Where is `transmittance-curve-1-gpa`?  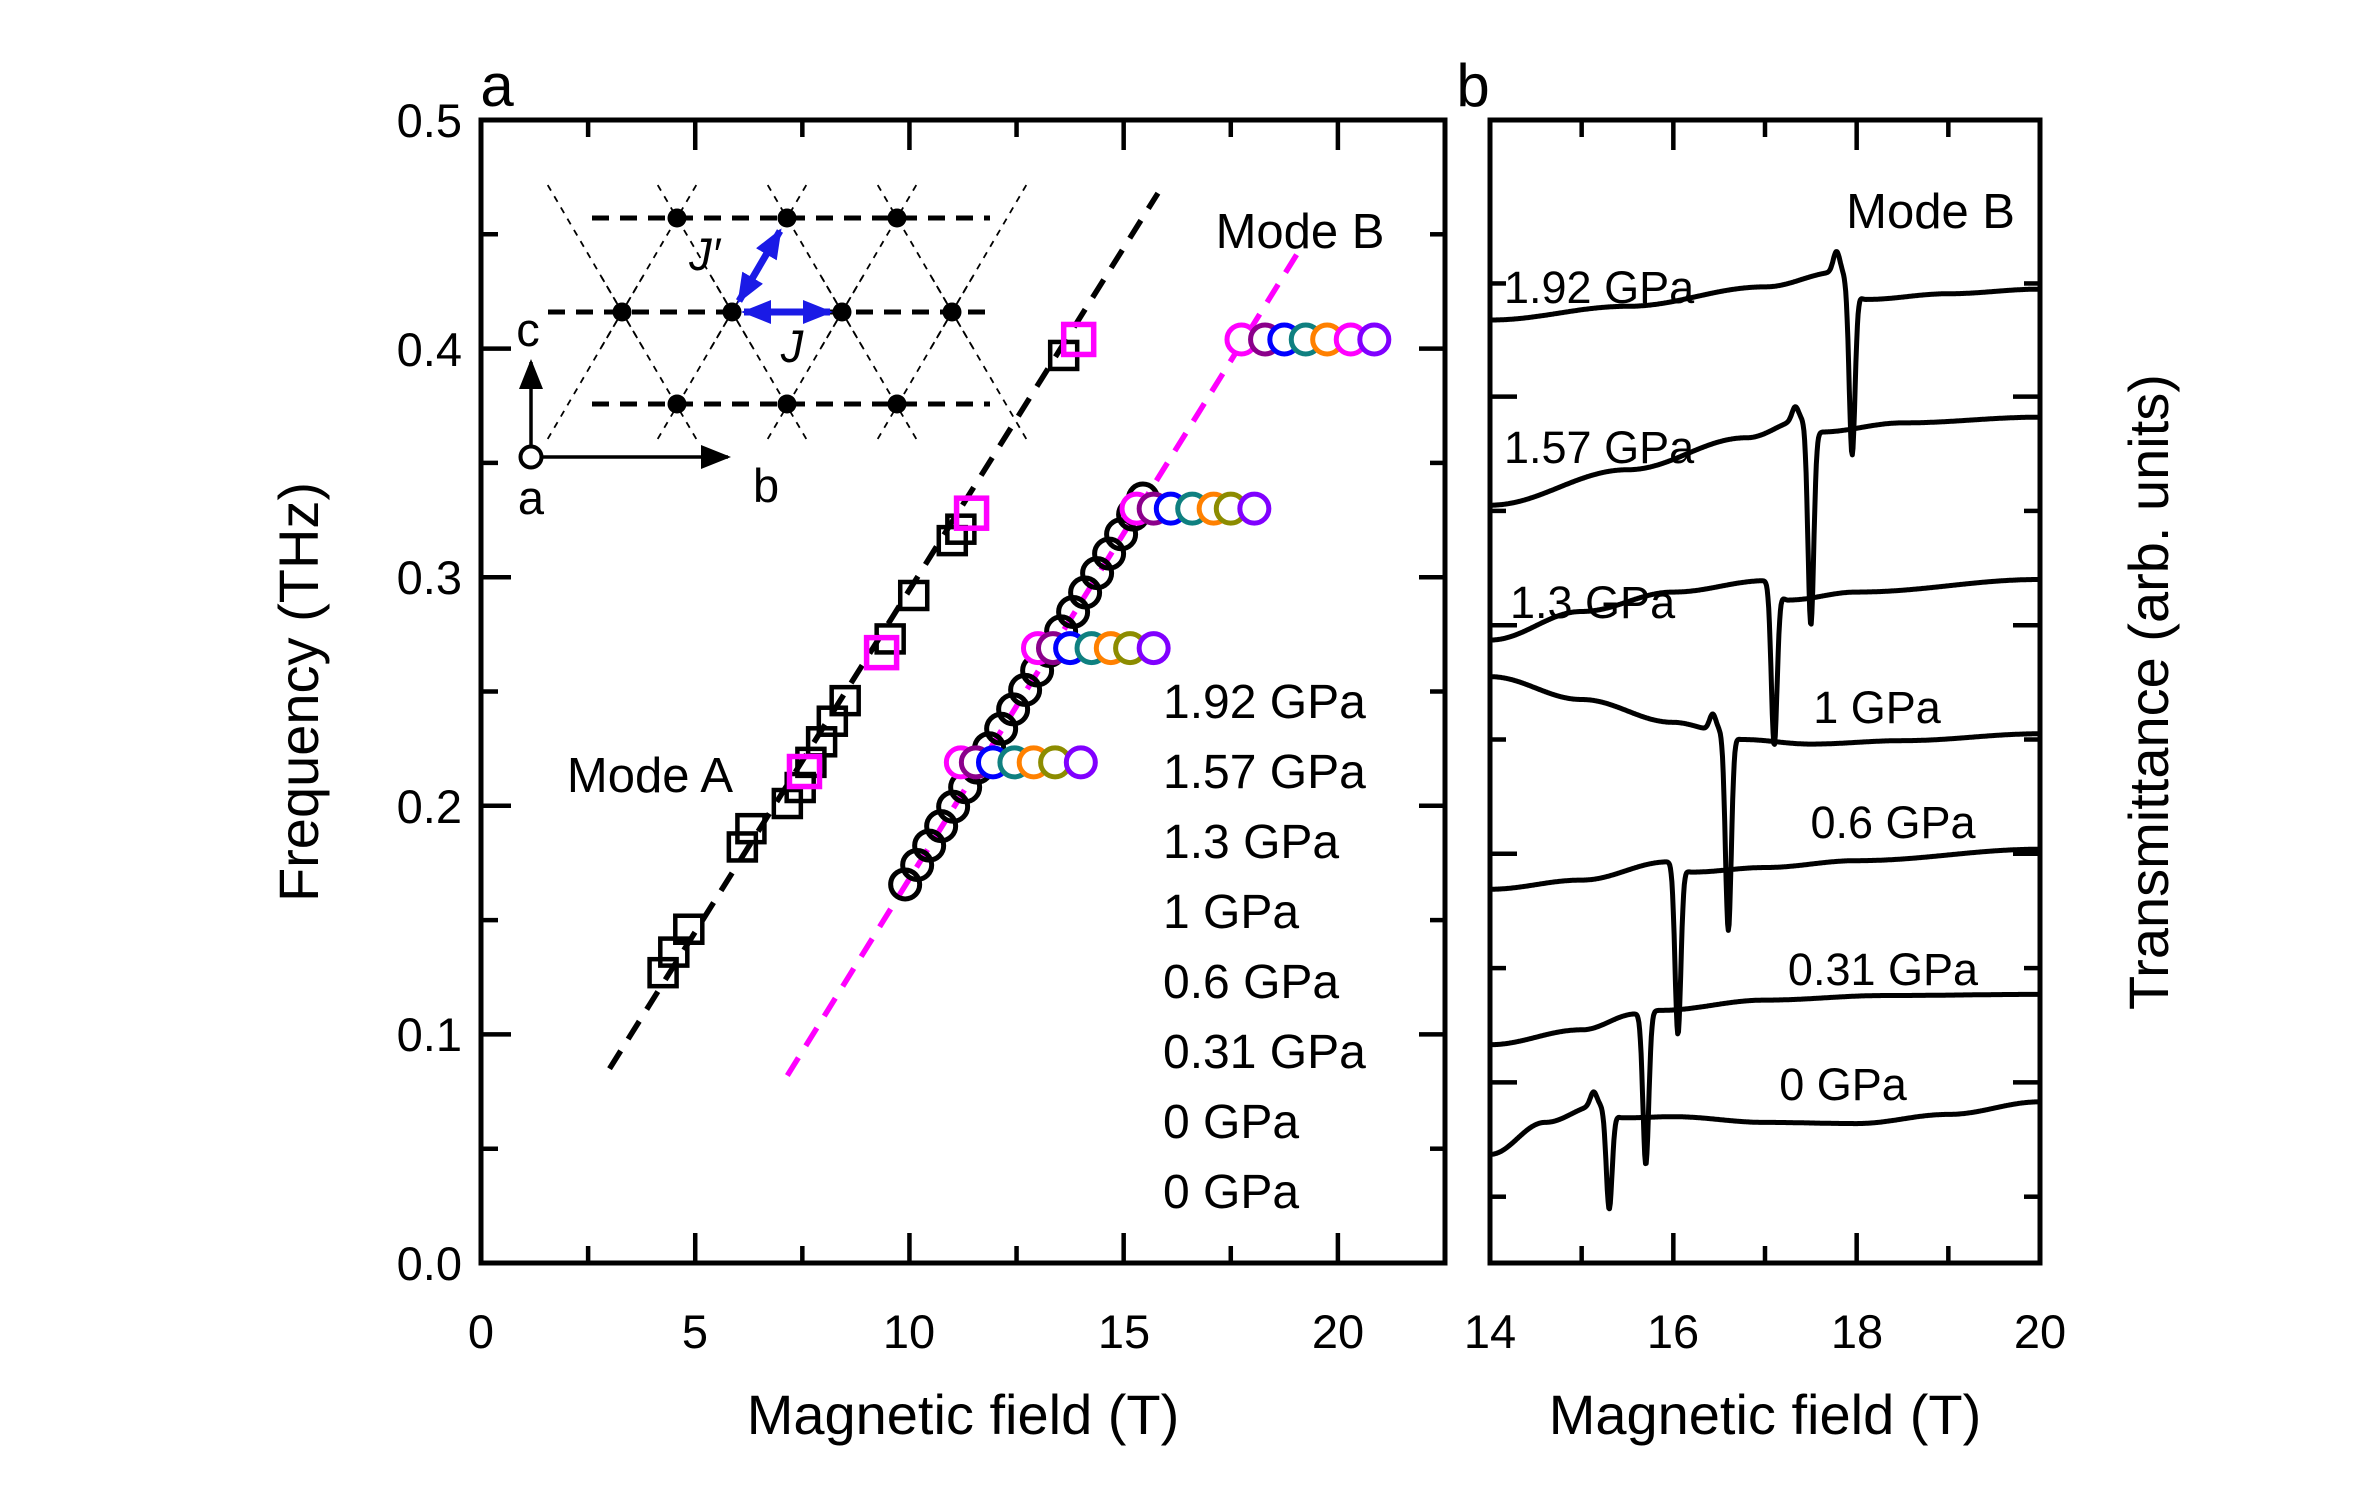 transmittance-curve-1-gpa is located at coordinates (1765, 803).